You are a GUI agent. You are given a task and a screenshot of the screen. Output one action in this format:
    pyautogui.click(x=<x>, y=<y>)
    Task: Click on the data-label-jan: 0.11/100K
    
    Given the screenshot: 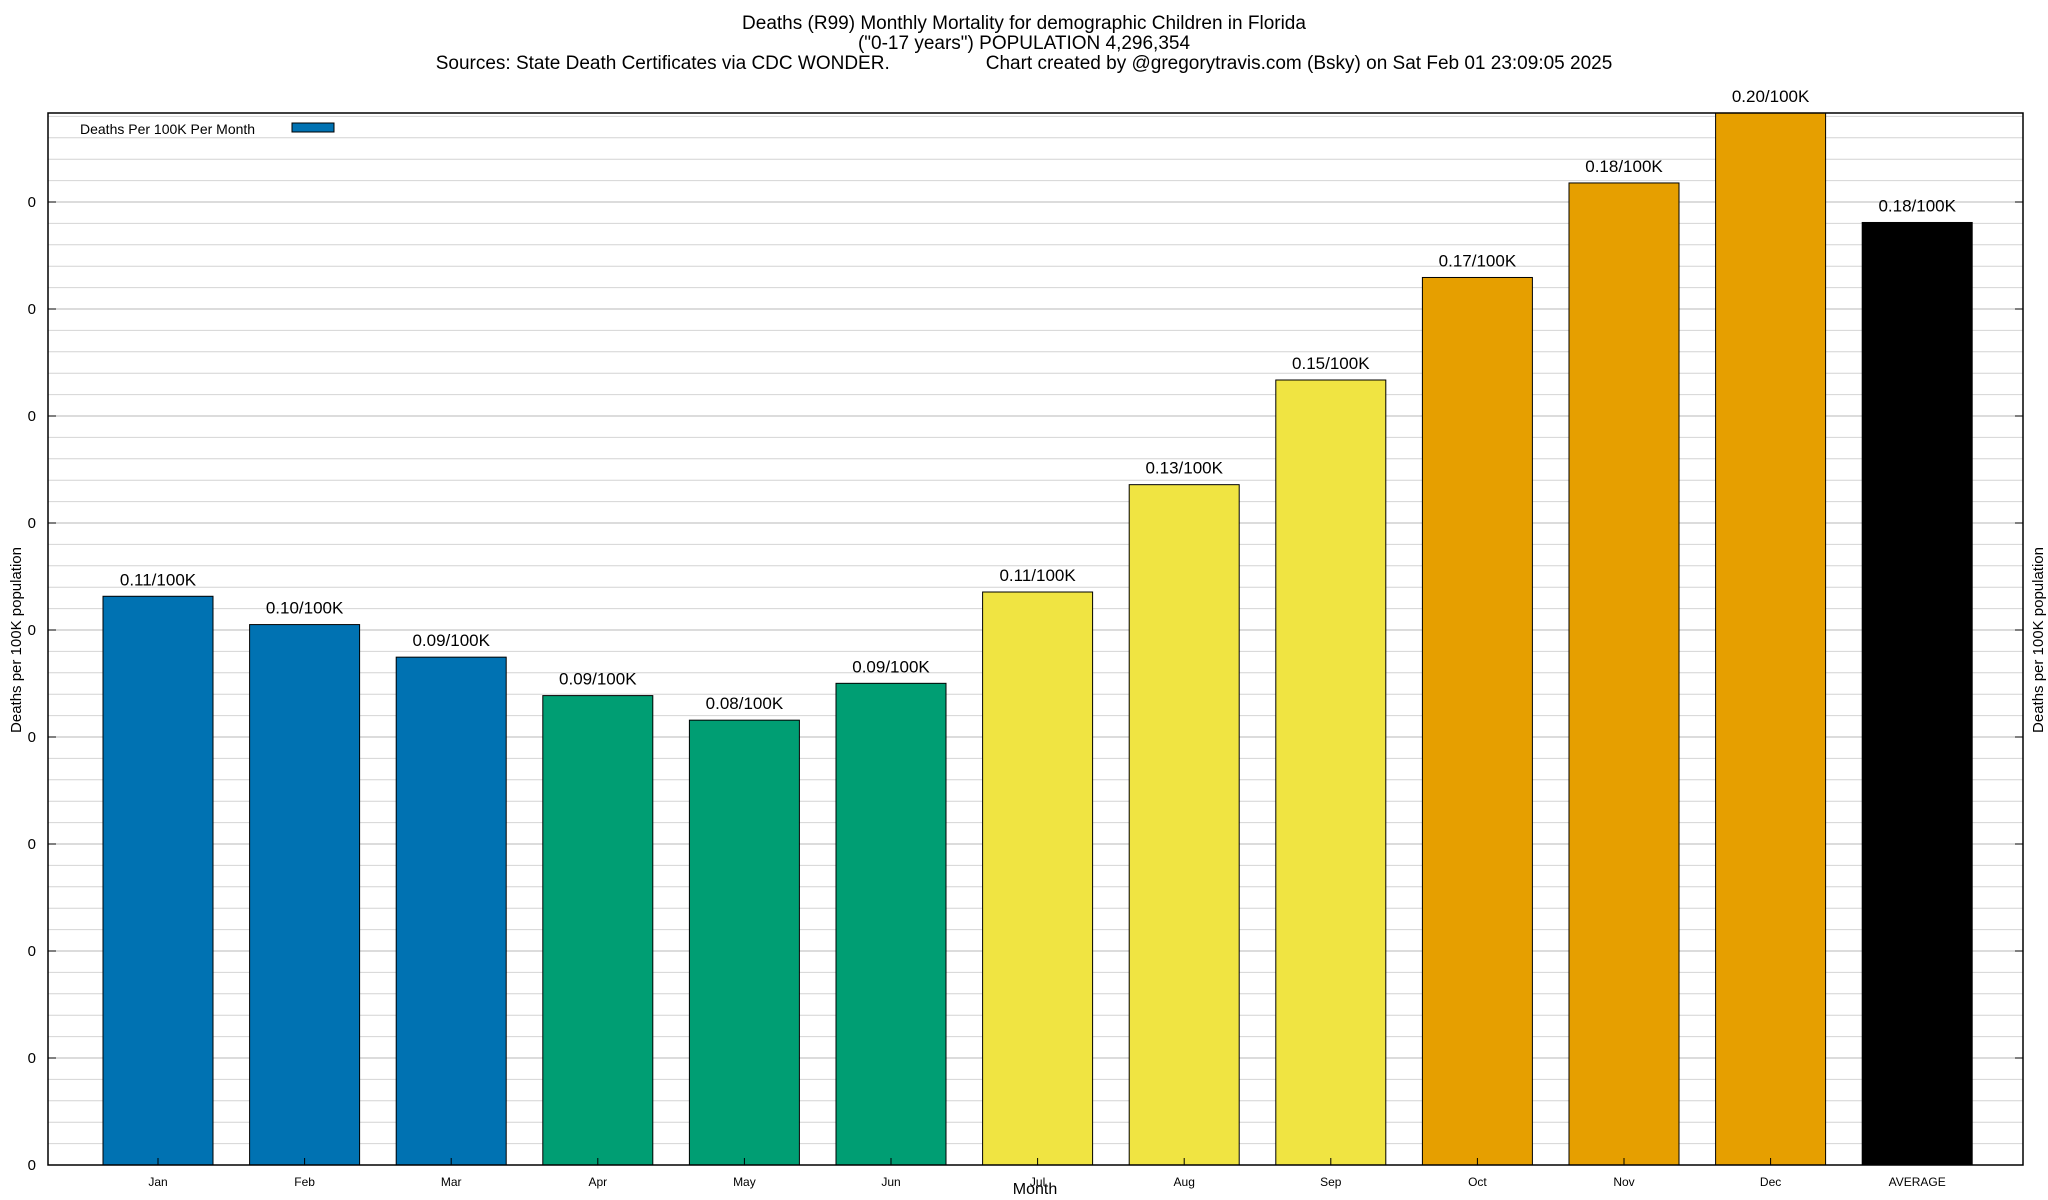 What is the action you would take?
    pyautogui.click(x=158, y=579)
    